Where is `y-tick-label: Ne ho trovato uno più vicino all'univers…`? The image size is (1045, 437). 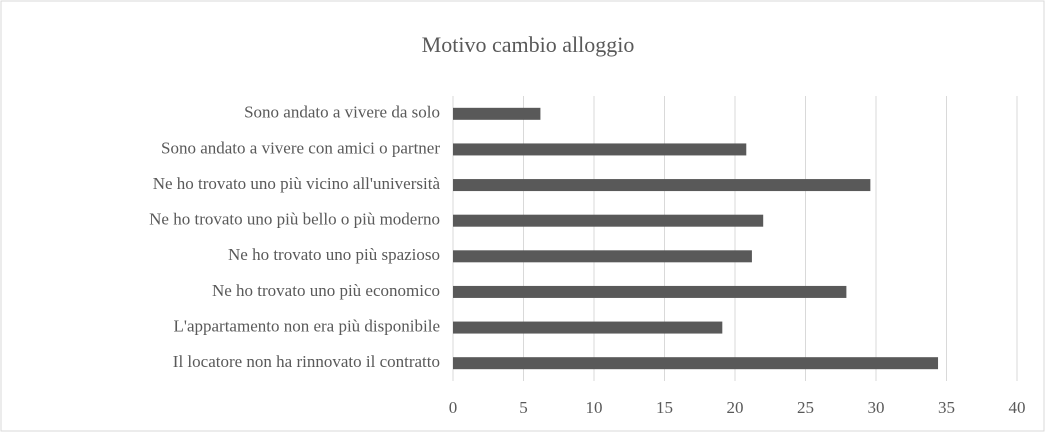 y-tick-label: Ne ho trovato uno più vicino all'univers… is located at coordinates (297, 183).